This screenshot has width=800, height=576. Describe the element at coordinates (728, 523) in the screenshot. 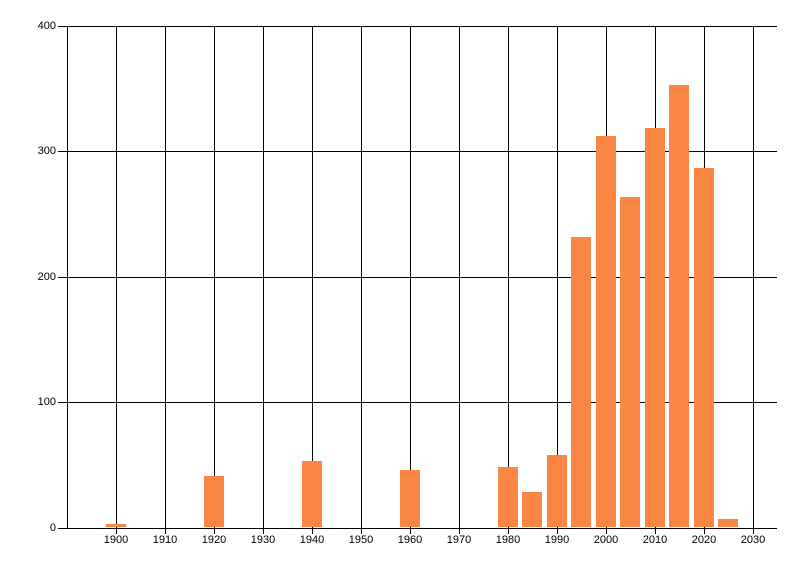

I see `bar-2025` at that location.